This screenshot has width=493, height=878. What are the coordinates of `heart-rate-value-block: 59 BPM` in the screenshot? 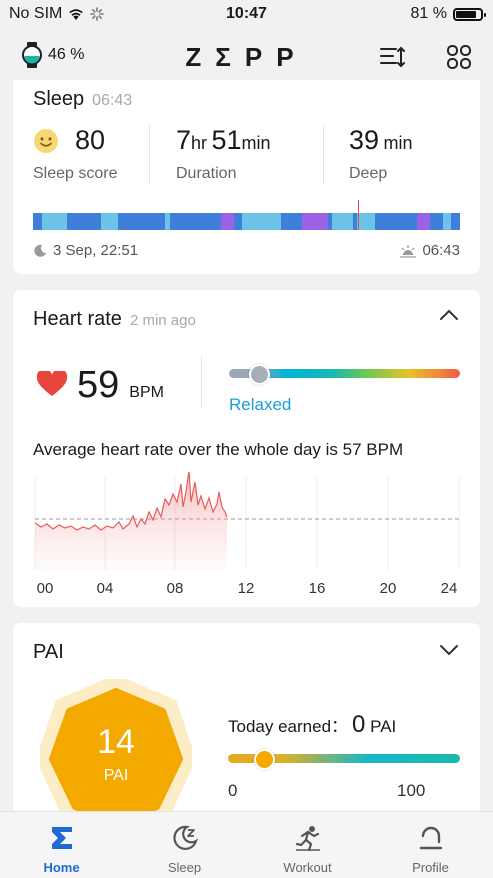 It's located at (100, 385).